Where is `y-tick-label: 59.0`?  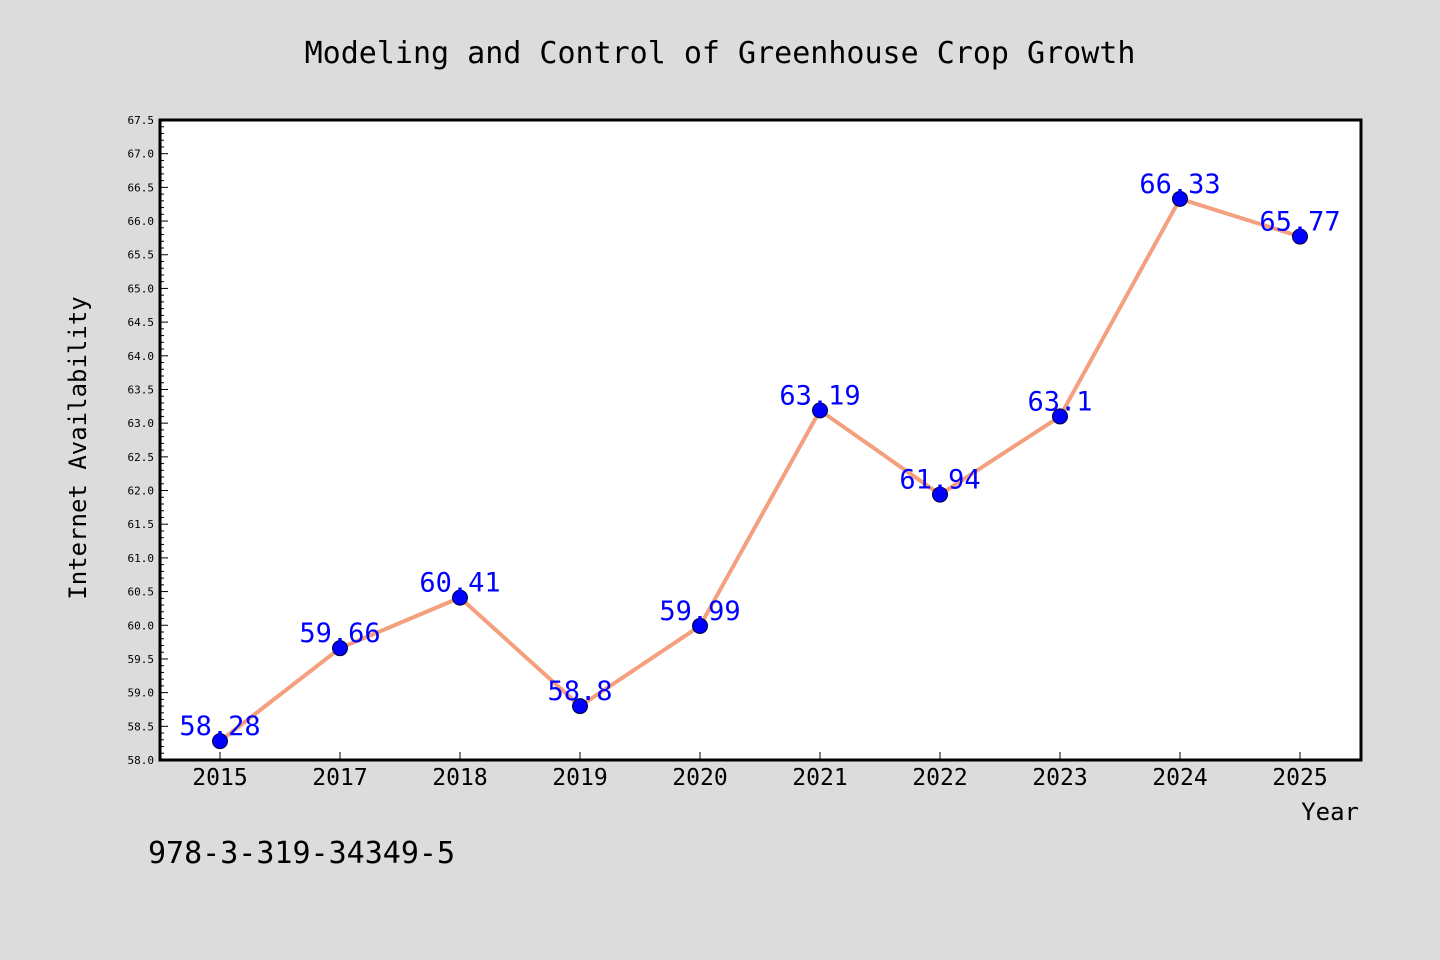 y-tick-label: 59.0 is located at coordinates (141, 693).